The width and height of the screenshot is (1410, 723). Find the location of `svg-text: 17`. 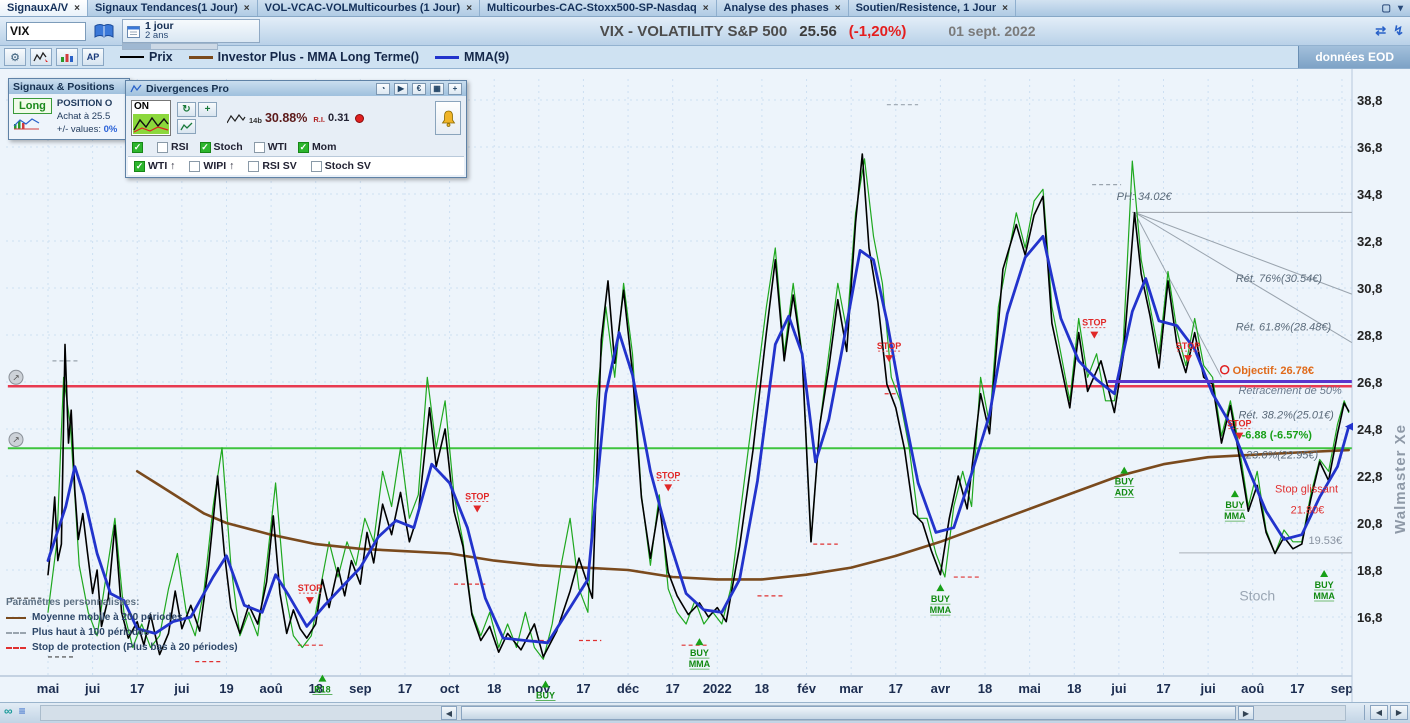

svg-text: 17 is located at coordinates (405, 688).